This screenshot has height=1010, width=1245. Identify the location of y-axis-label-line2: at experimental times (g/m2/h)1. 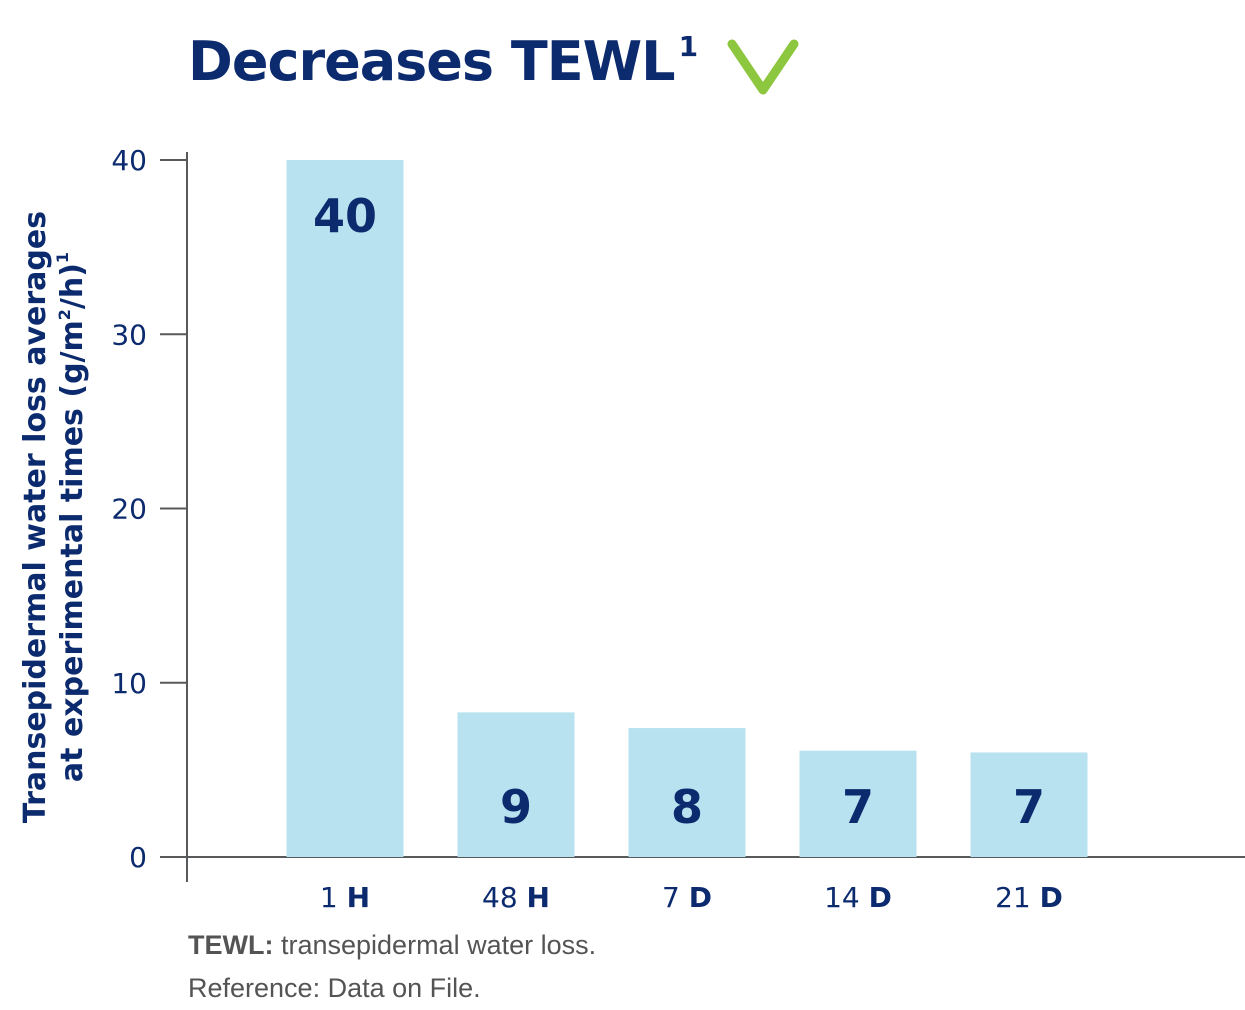
(71, 517).